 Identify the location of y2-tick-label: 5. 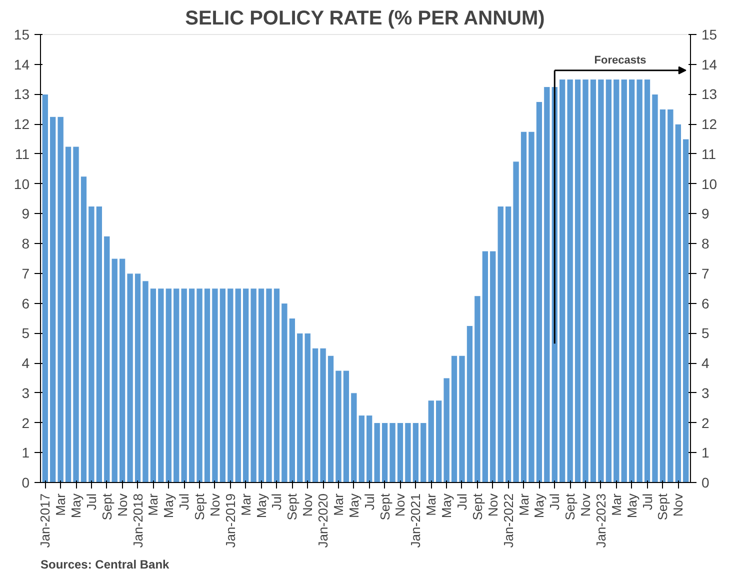
(706, 333).